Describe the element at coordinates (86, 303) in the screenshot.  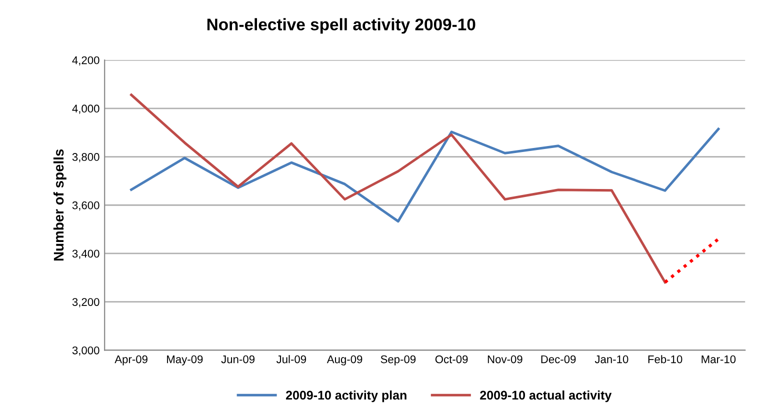
I see `y-tick-label: 3,200` at that location.